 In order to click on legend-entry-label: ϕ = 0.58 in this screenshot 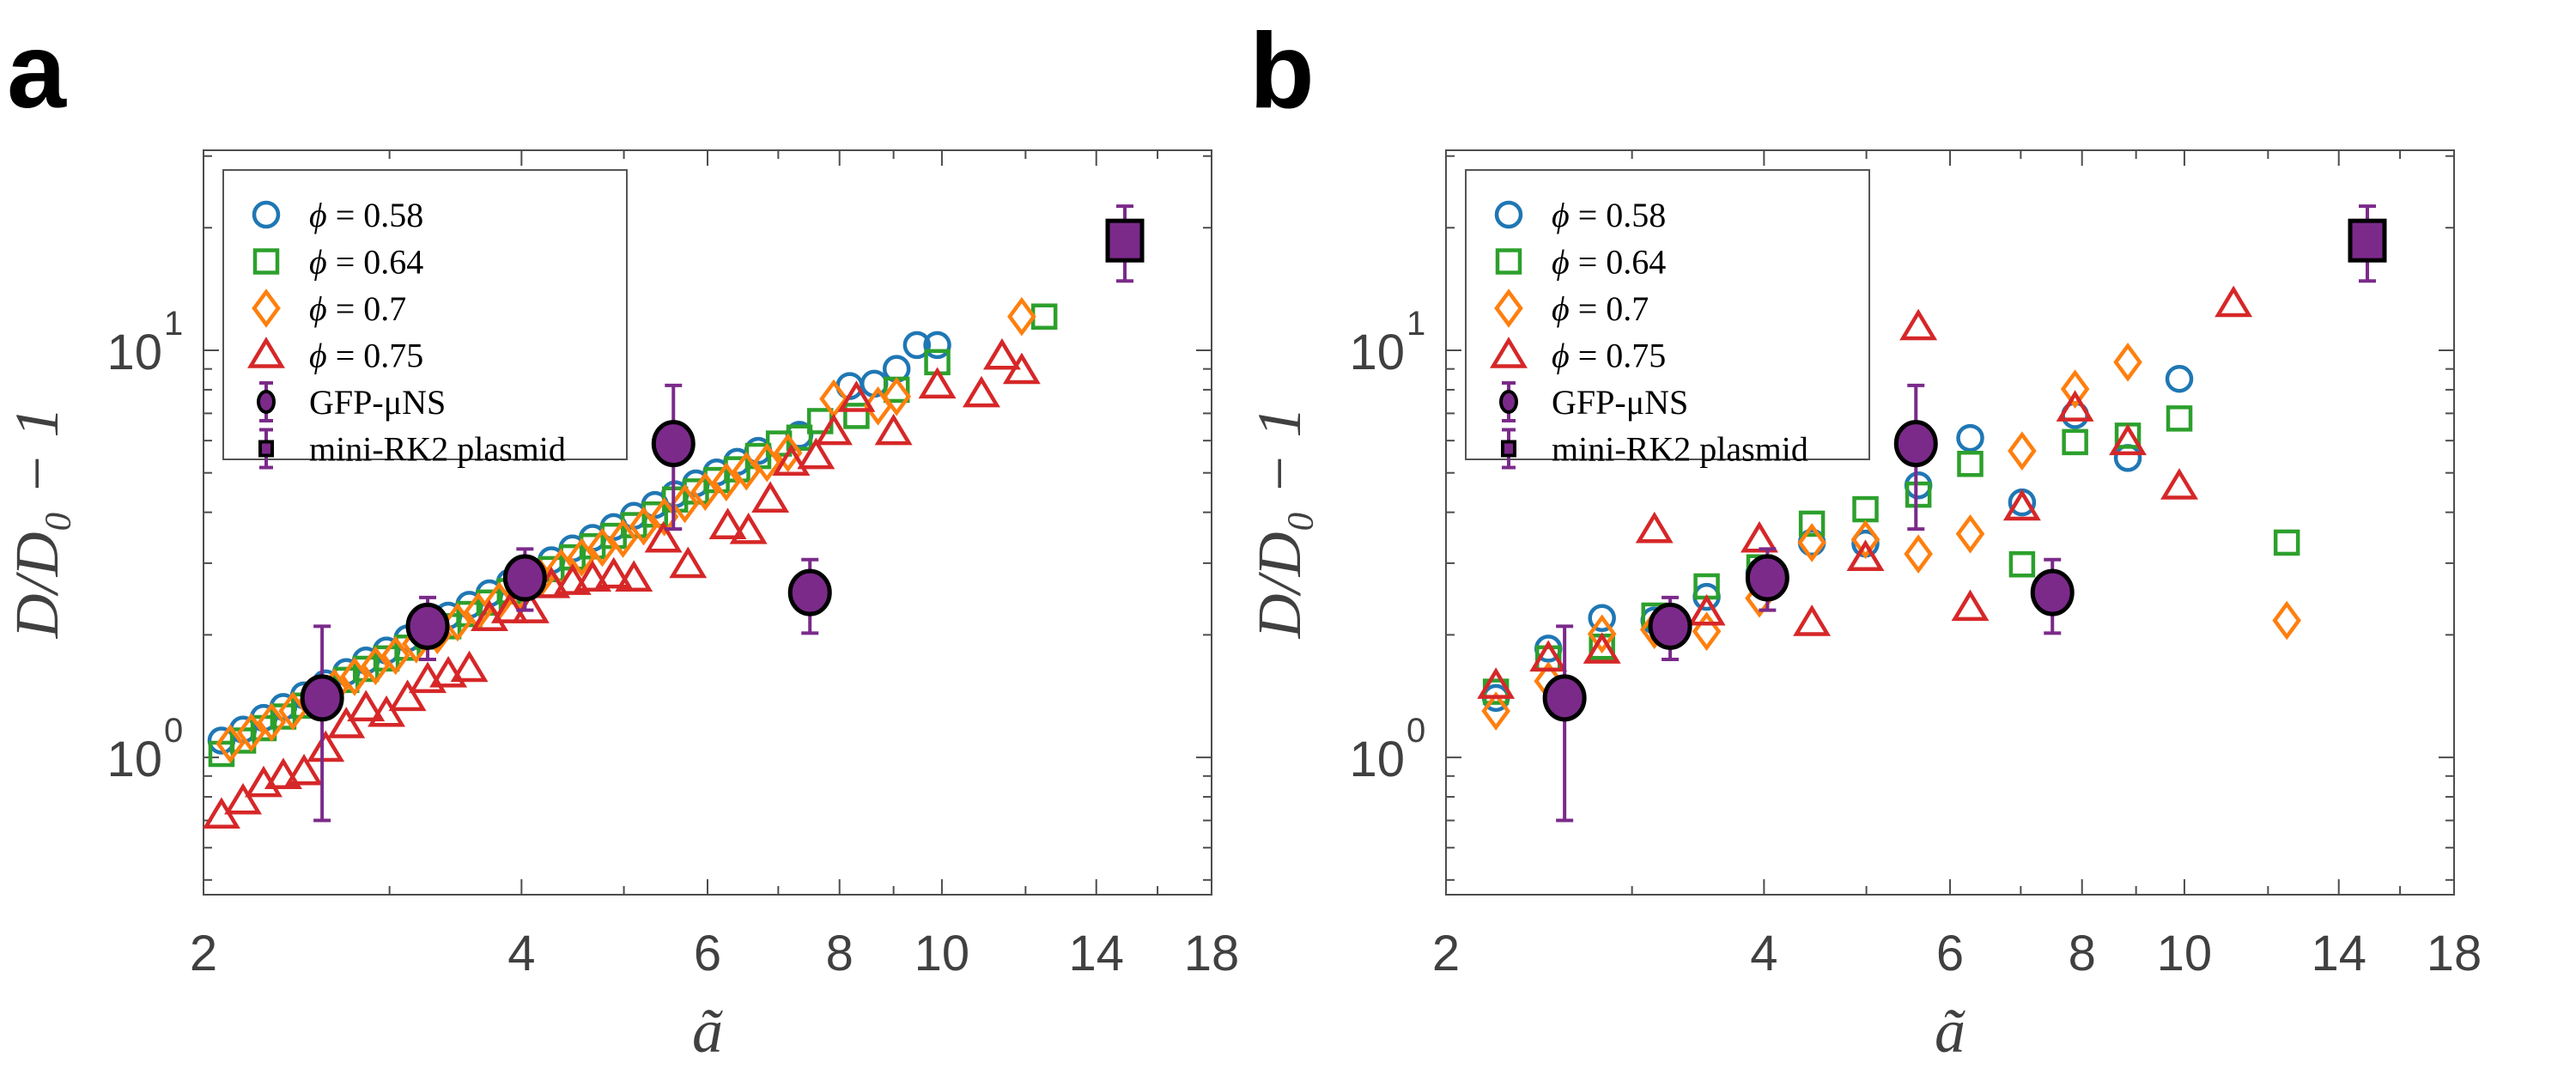, I will do `click(366, 215)`.